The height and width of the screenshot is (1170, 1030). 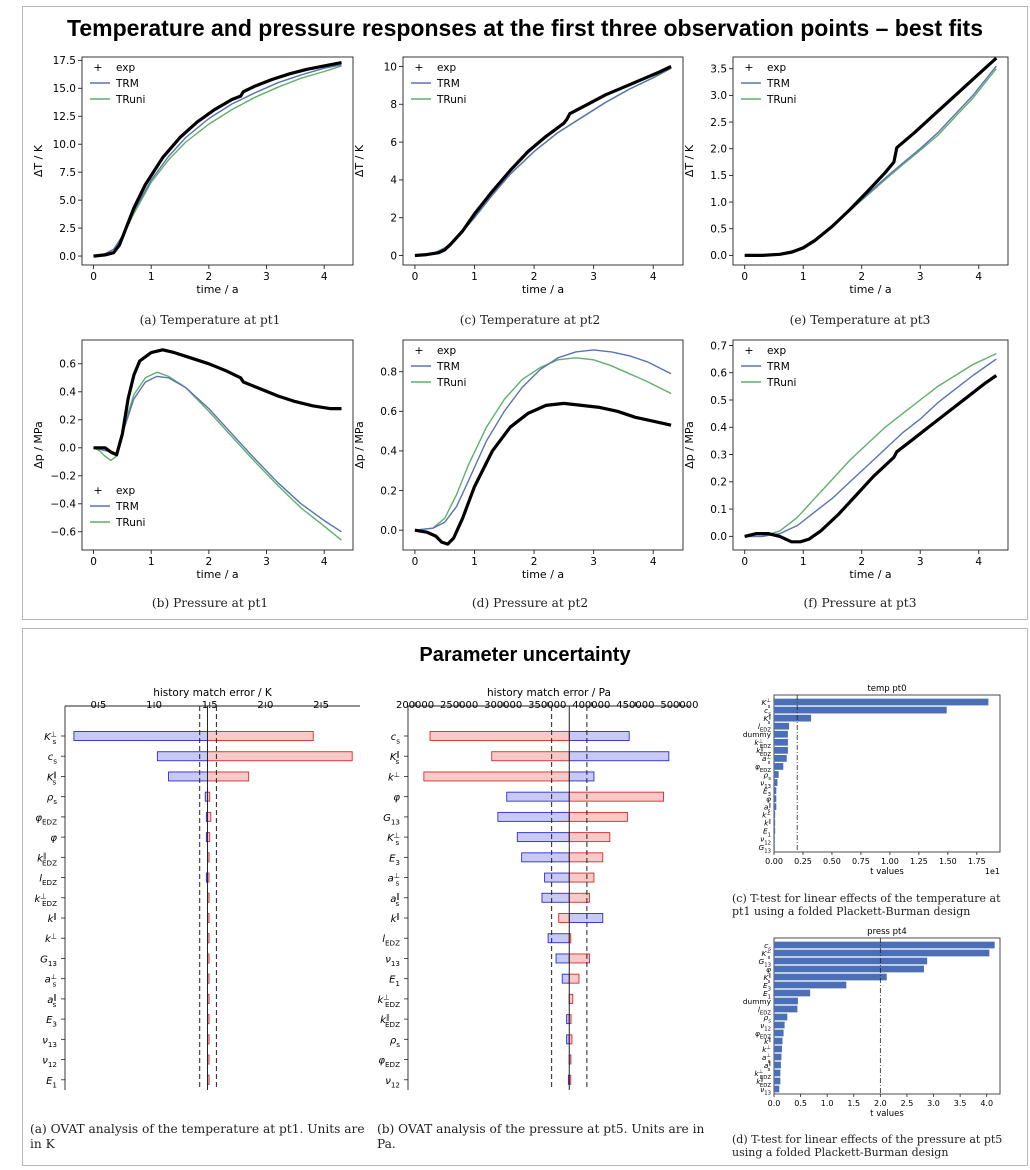 What do you see at coordinates (887, 1114) in the screenshot?
I see `x-axis-label: t values` at bounding box center [887, 1114].